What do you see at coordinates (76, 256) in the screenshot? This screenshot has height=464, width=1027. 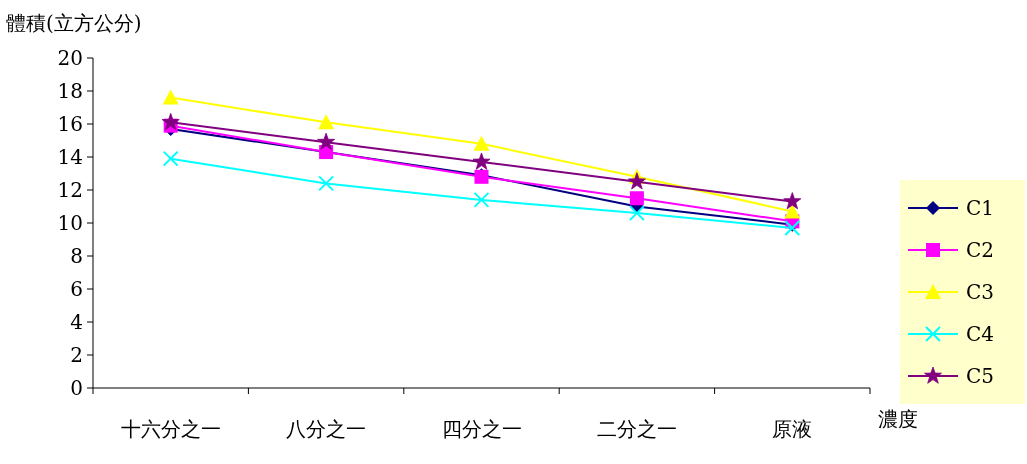 I see `y-tick-label: 8` at bounding box center [76, 256].